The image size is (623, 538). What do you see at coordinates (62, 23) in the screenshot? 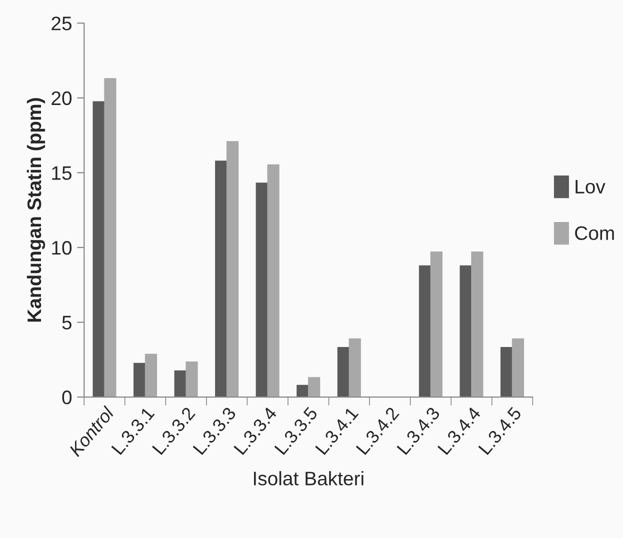
I see `y-tick-label: 25` at bounding box center [62, 23].